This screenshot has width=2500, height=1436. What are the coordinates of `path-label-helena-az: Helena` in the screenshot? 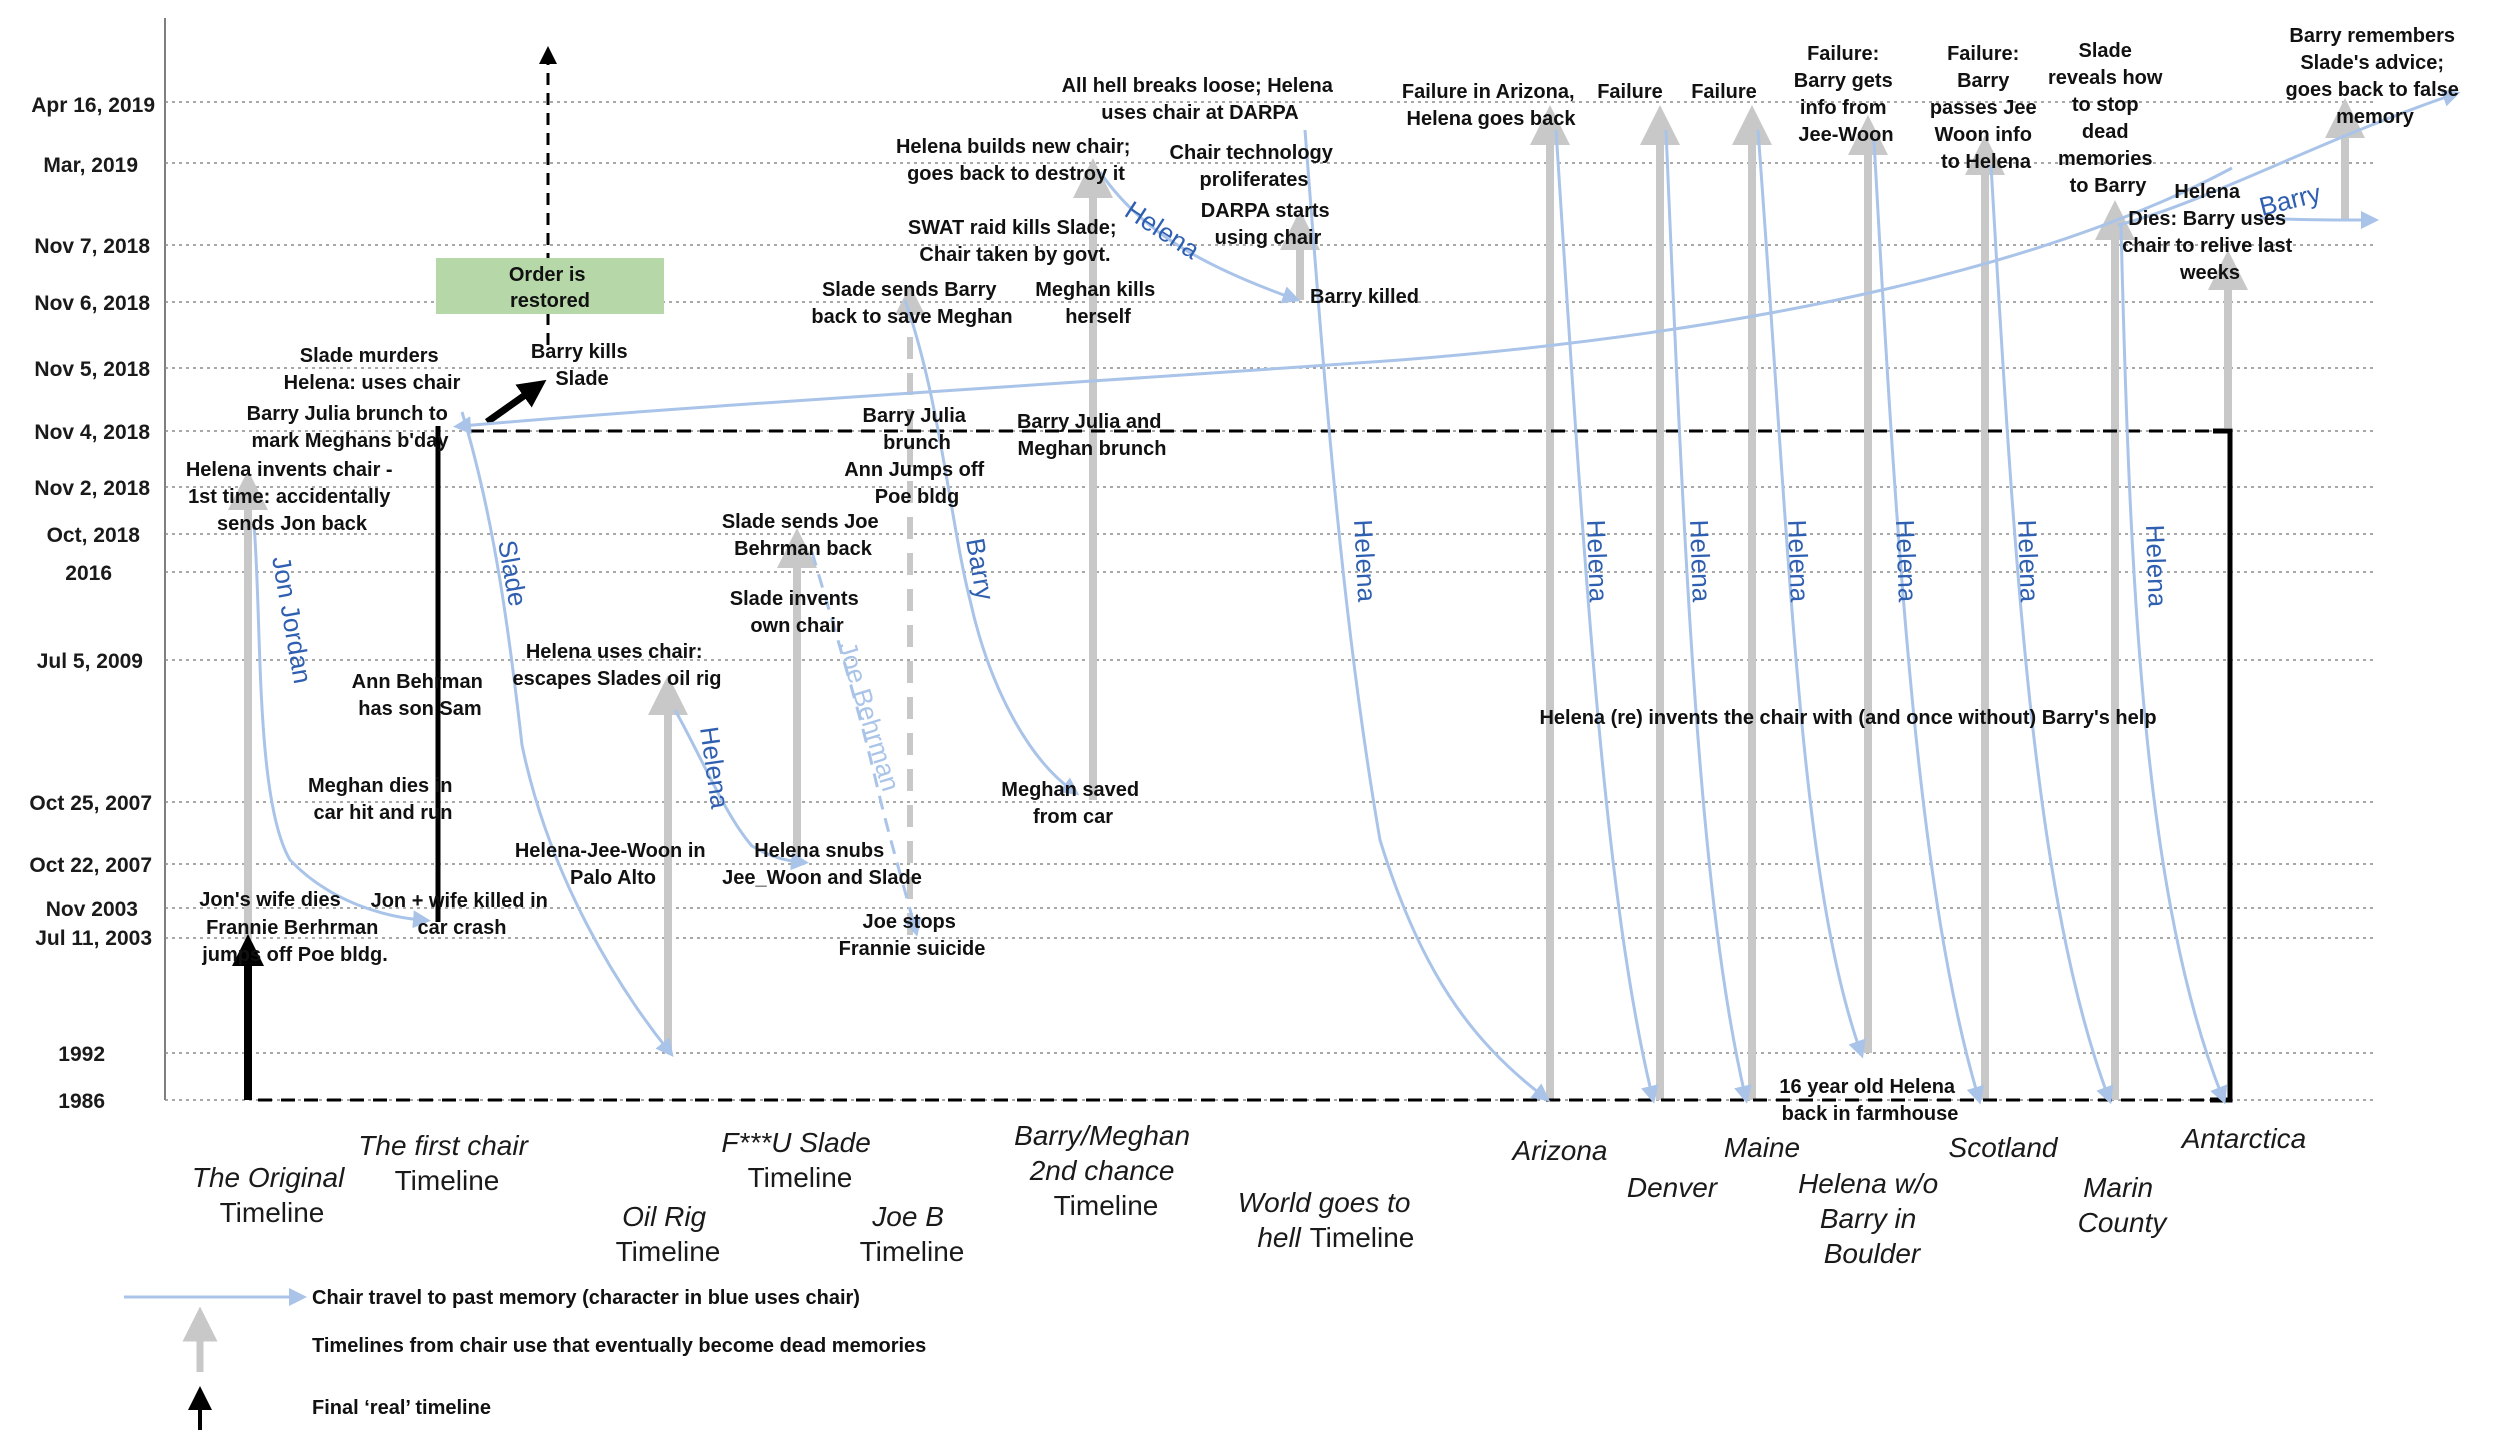 It's located at (1597, 561).